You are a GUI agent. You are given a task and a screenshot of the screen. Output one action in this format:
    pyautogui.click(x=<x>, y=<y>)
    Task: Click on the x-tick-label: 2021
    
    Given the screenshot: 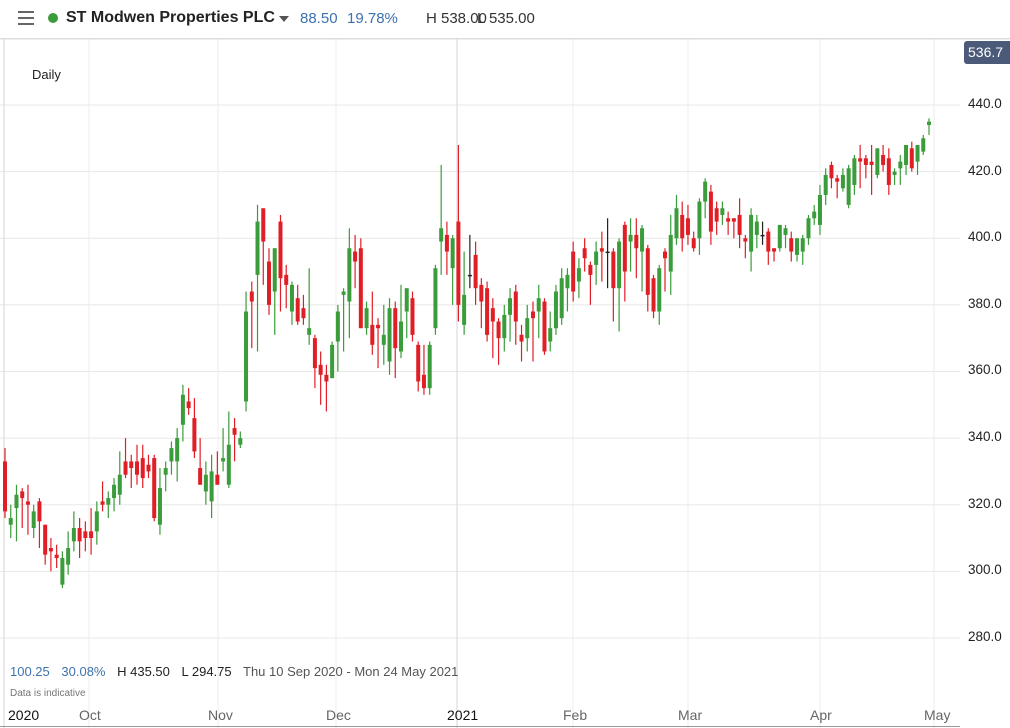 What is the action you would take?
    pyautogui.click(x=463, y=715)
    